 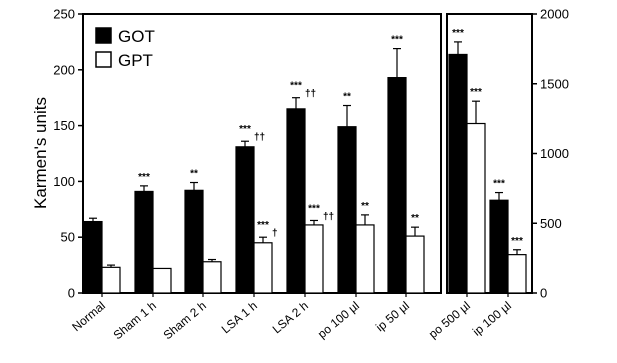 I want to click on y-right-tick-label-500: 500, so click(x=551, y=223).